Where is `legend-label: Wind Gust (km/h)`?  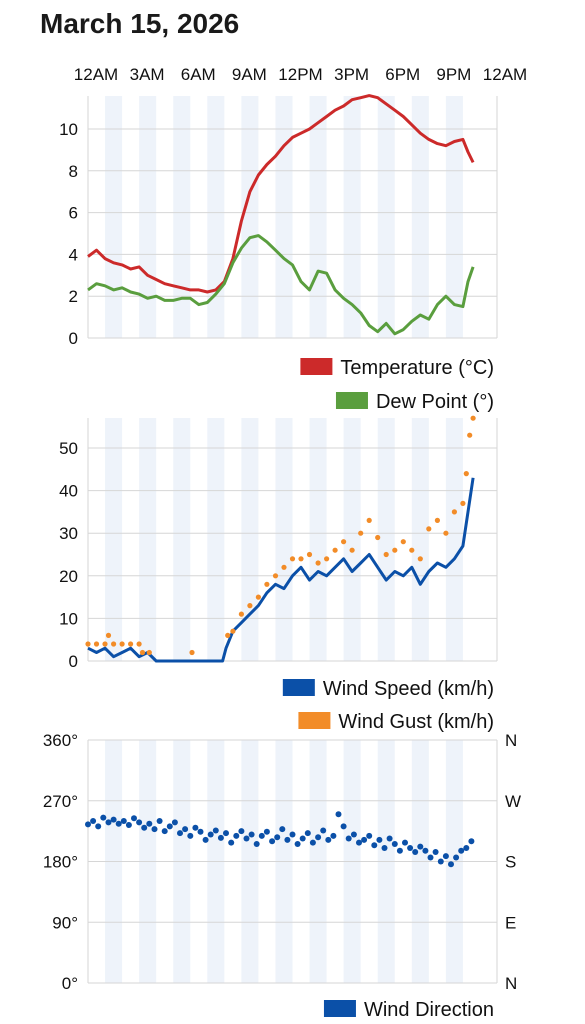 legend-label: Wind Gust (km/h) is located at coordinates (416, 722).